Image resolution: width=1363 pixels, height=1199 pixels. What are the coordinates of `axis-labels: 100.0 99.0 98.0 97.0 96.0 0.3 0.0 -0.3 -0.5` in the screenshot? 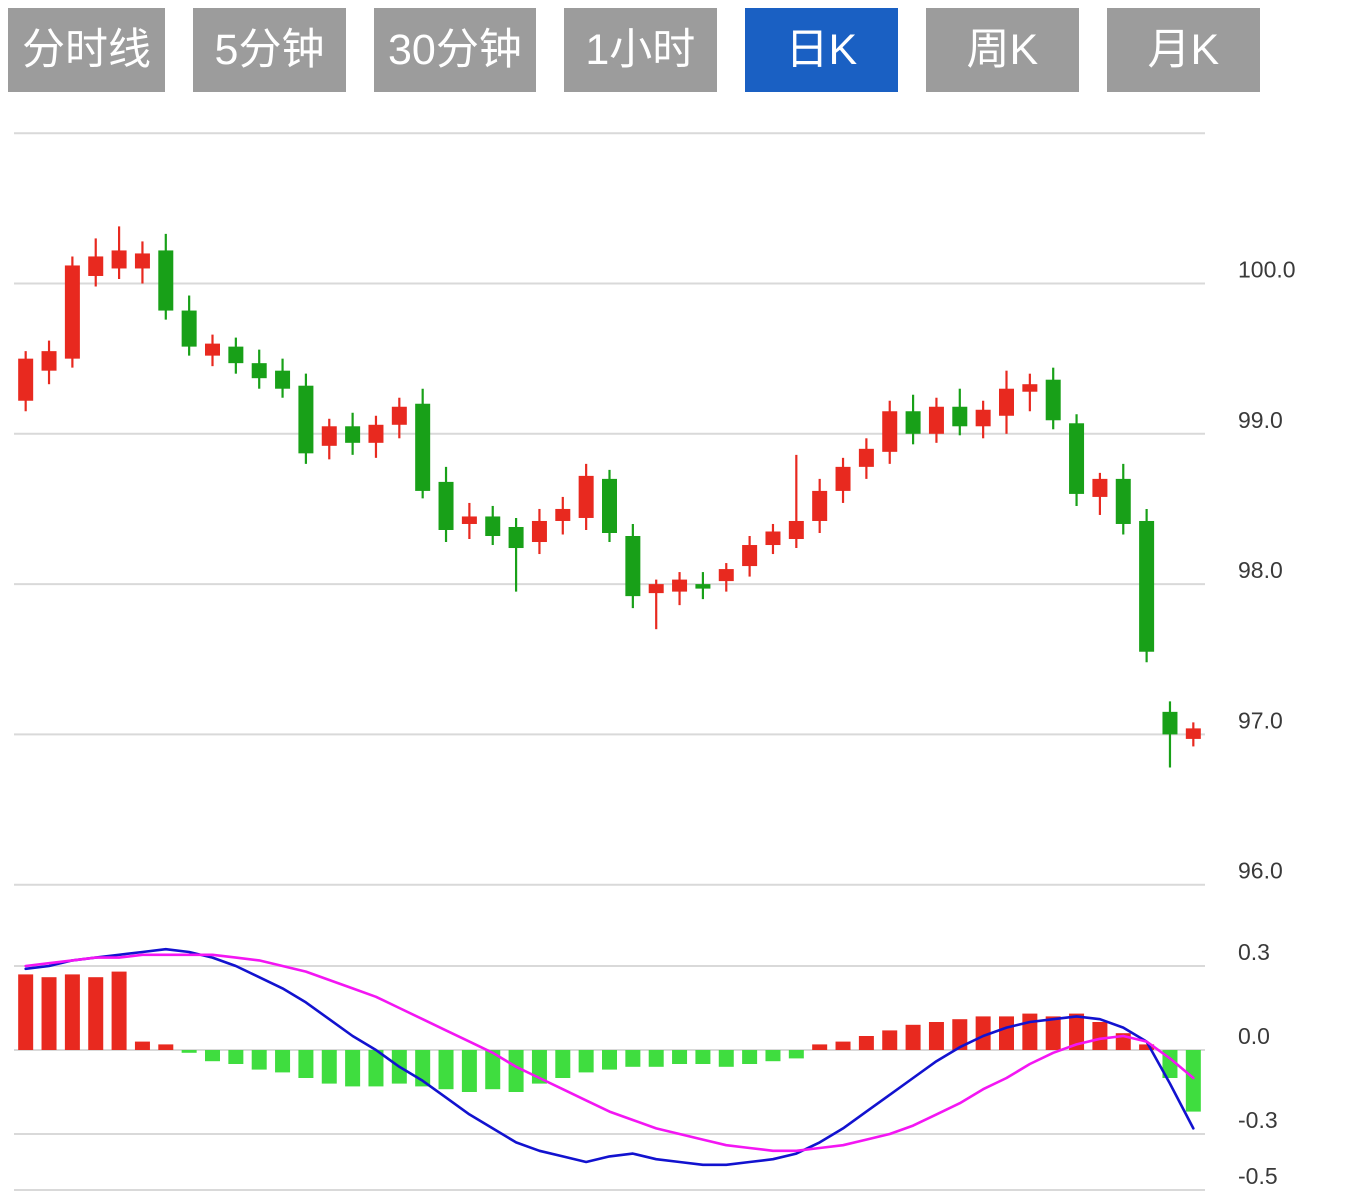 It's located at (1267, 723).